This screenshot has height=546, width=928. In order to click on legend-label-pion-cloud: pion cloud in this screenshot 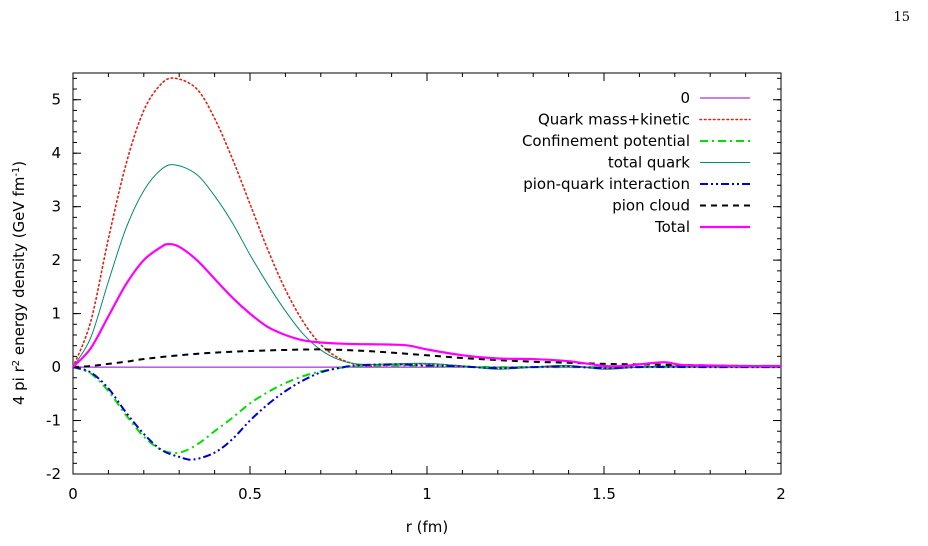, I will do `click(651, 206)`.